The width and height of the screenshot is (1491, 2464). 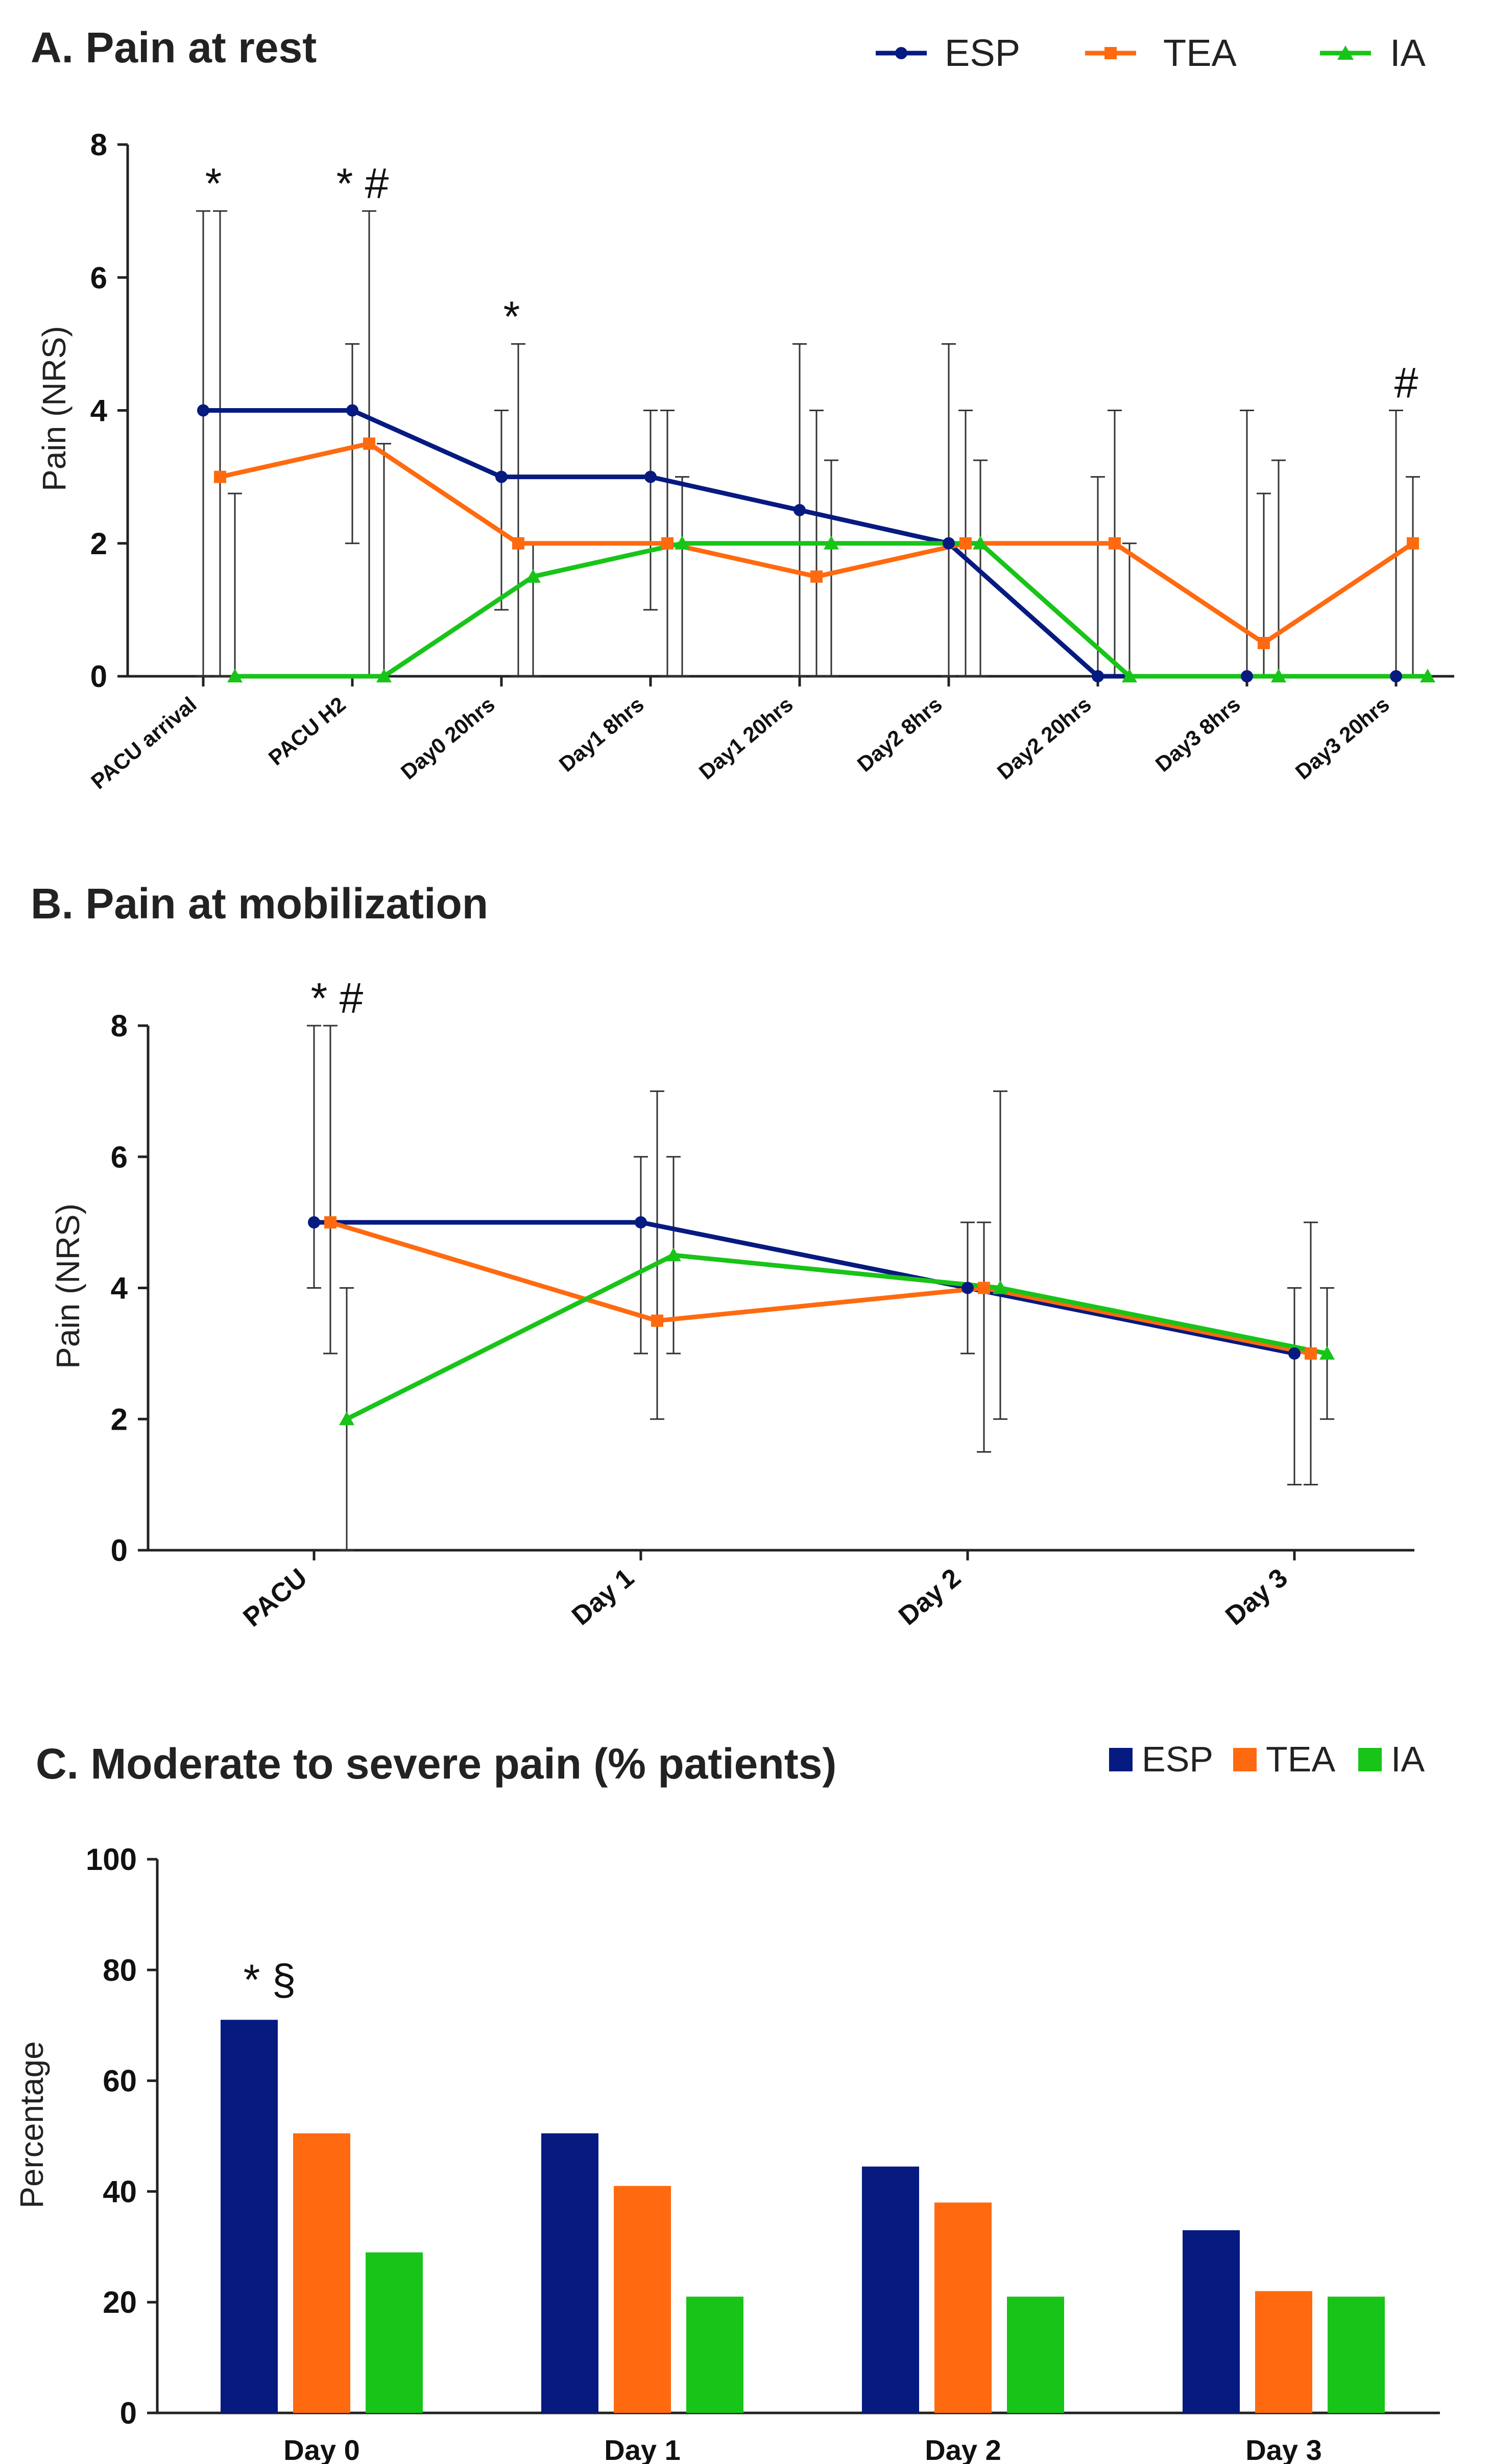 I want to click on a-ytick-label-6: 6, so click(x=99, y=277).